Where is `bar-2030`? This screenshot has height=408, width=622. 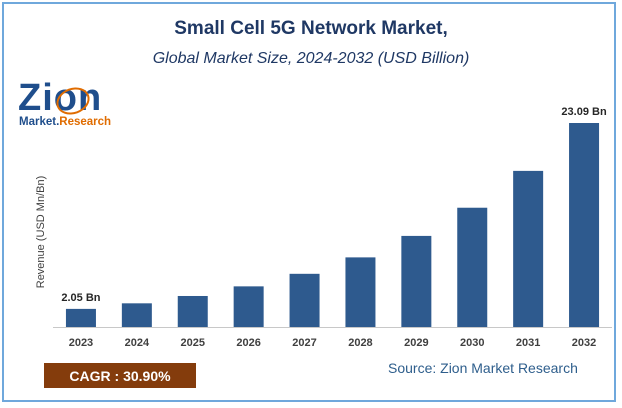 bar-2030 is located at coordinates (472, 267).